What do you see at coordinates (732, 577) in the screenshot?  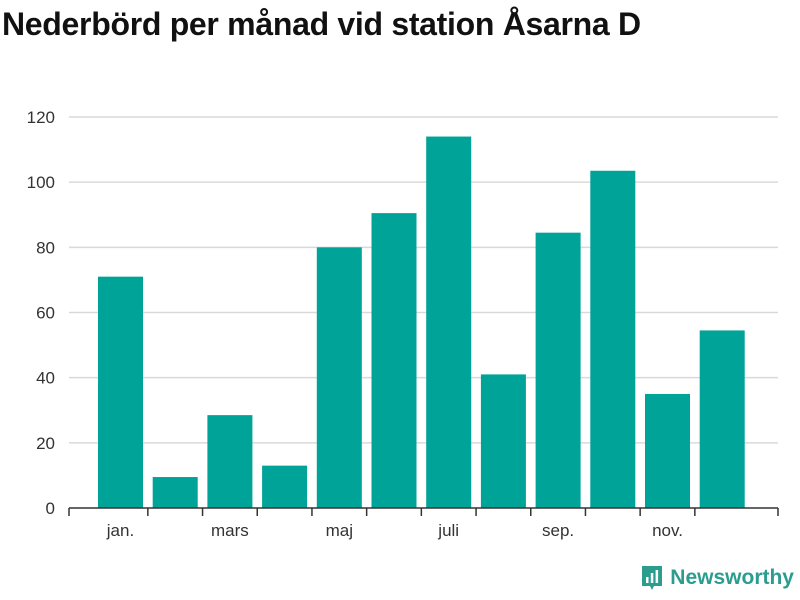 I see `brand-name: Newsworthy` at bounding box center [732, 577].